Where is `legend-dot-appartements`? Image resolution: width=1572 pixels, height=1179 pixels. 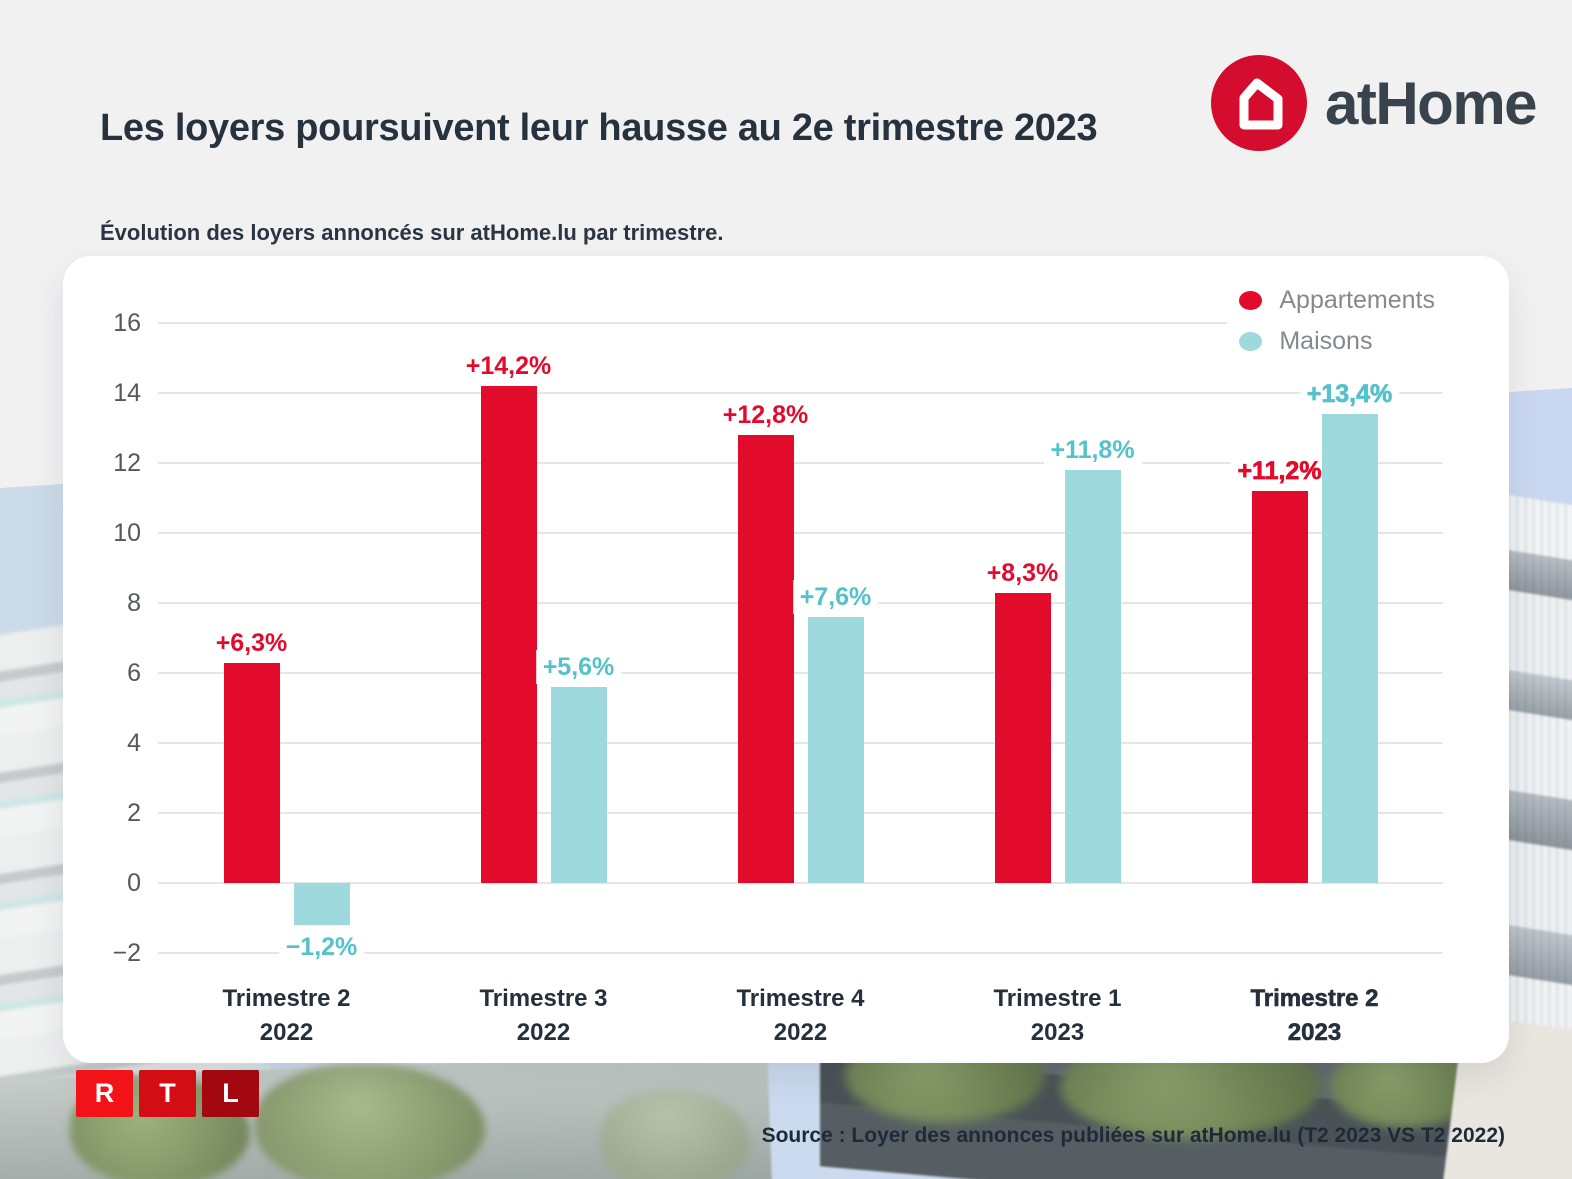
legend-dot-appartements is located at coordinates (1251, 300).